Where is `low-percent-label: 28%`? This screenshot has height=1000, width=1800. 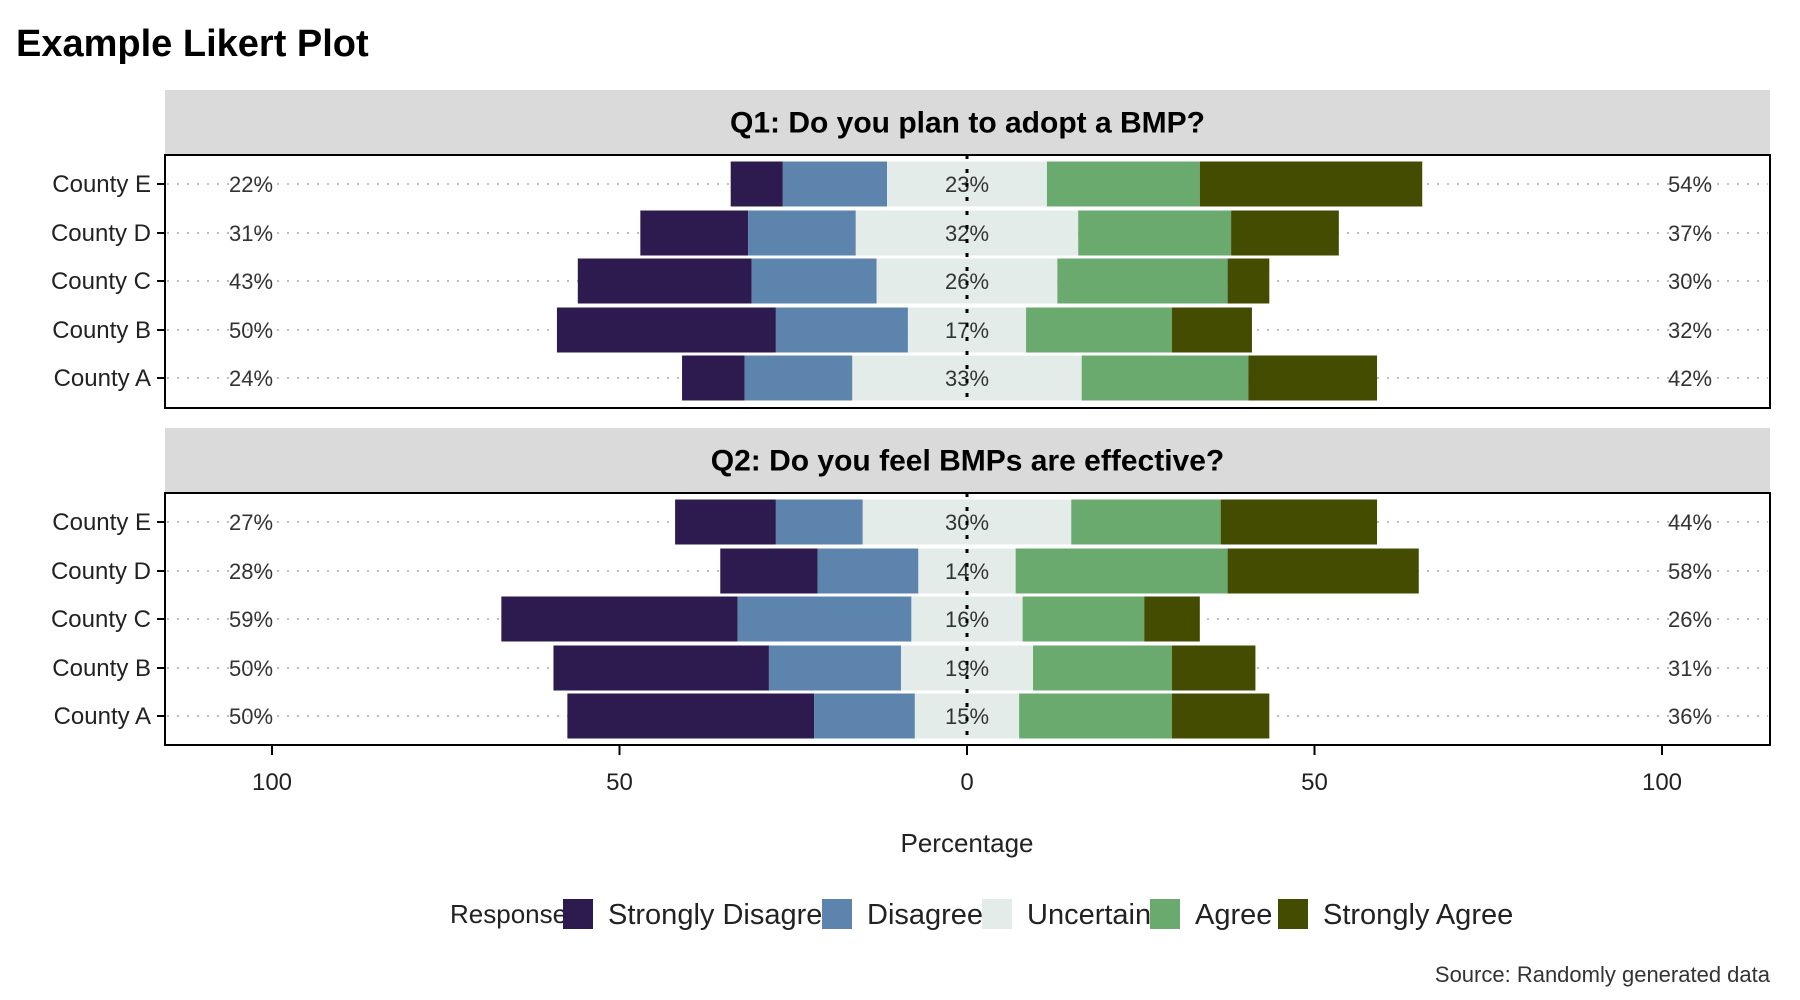
low-percent-label: 28% is located at coordinates (251, 571).